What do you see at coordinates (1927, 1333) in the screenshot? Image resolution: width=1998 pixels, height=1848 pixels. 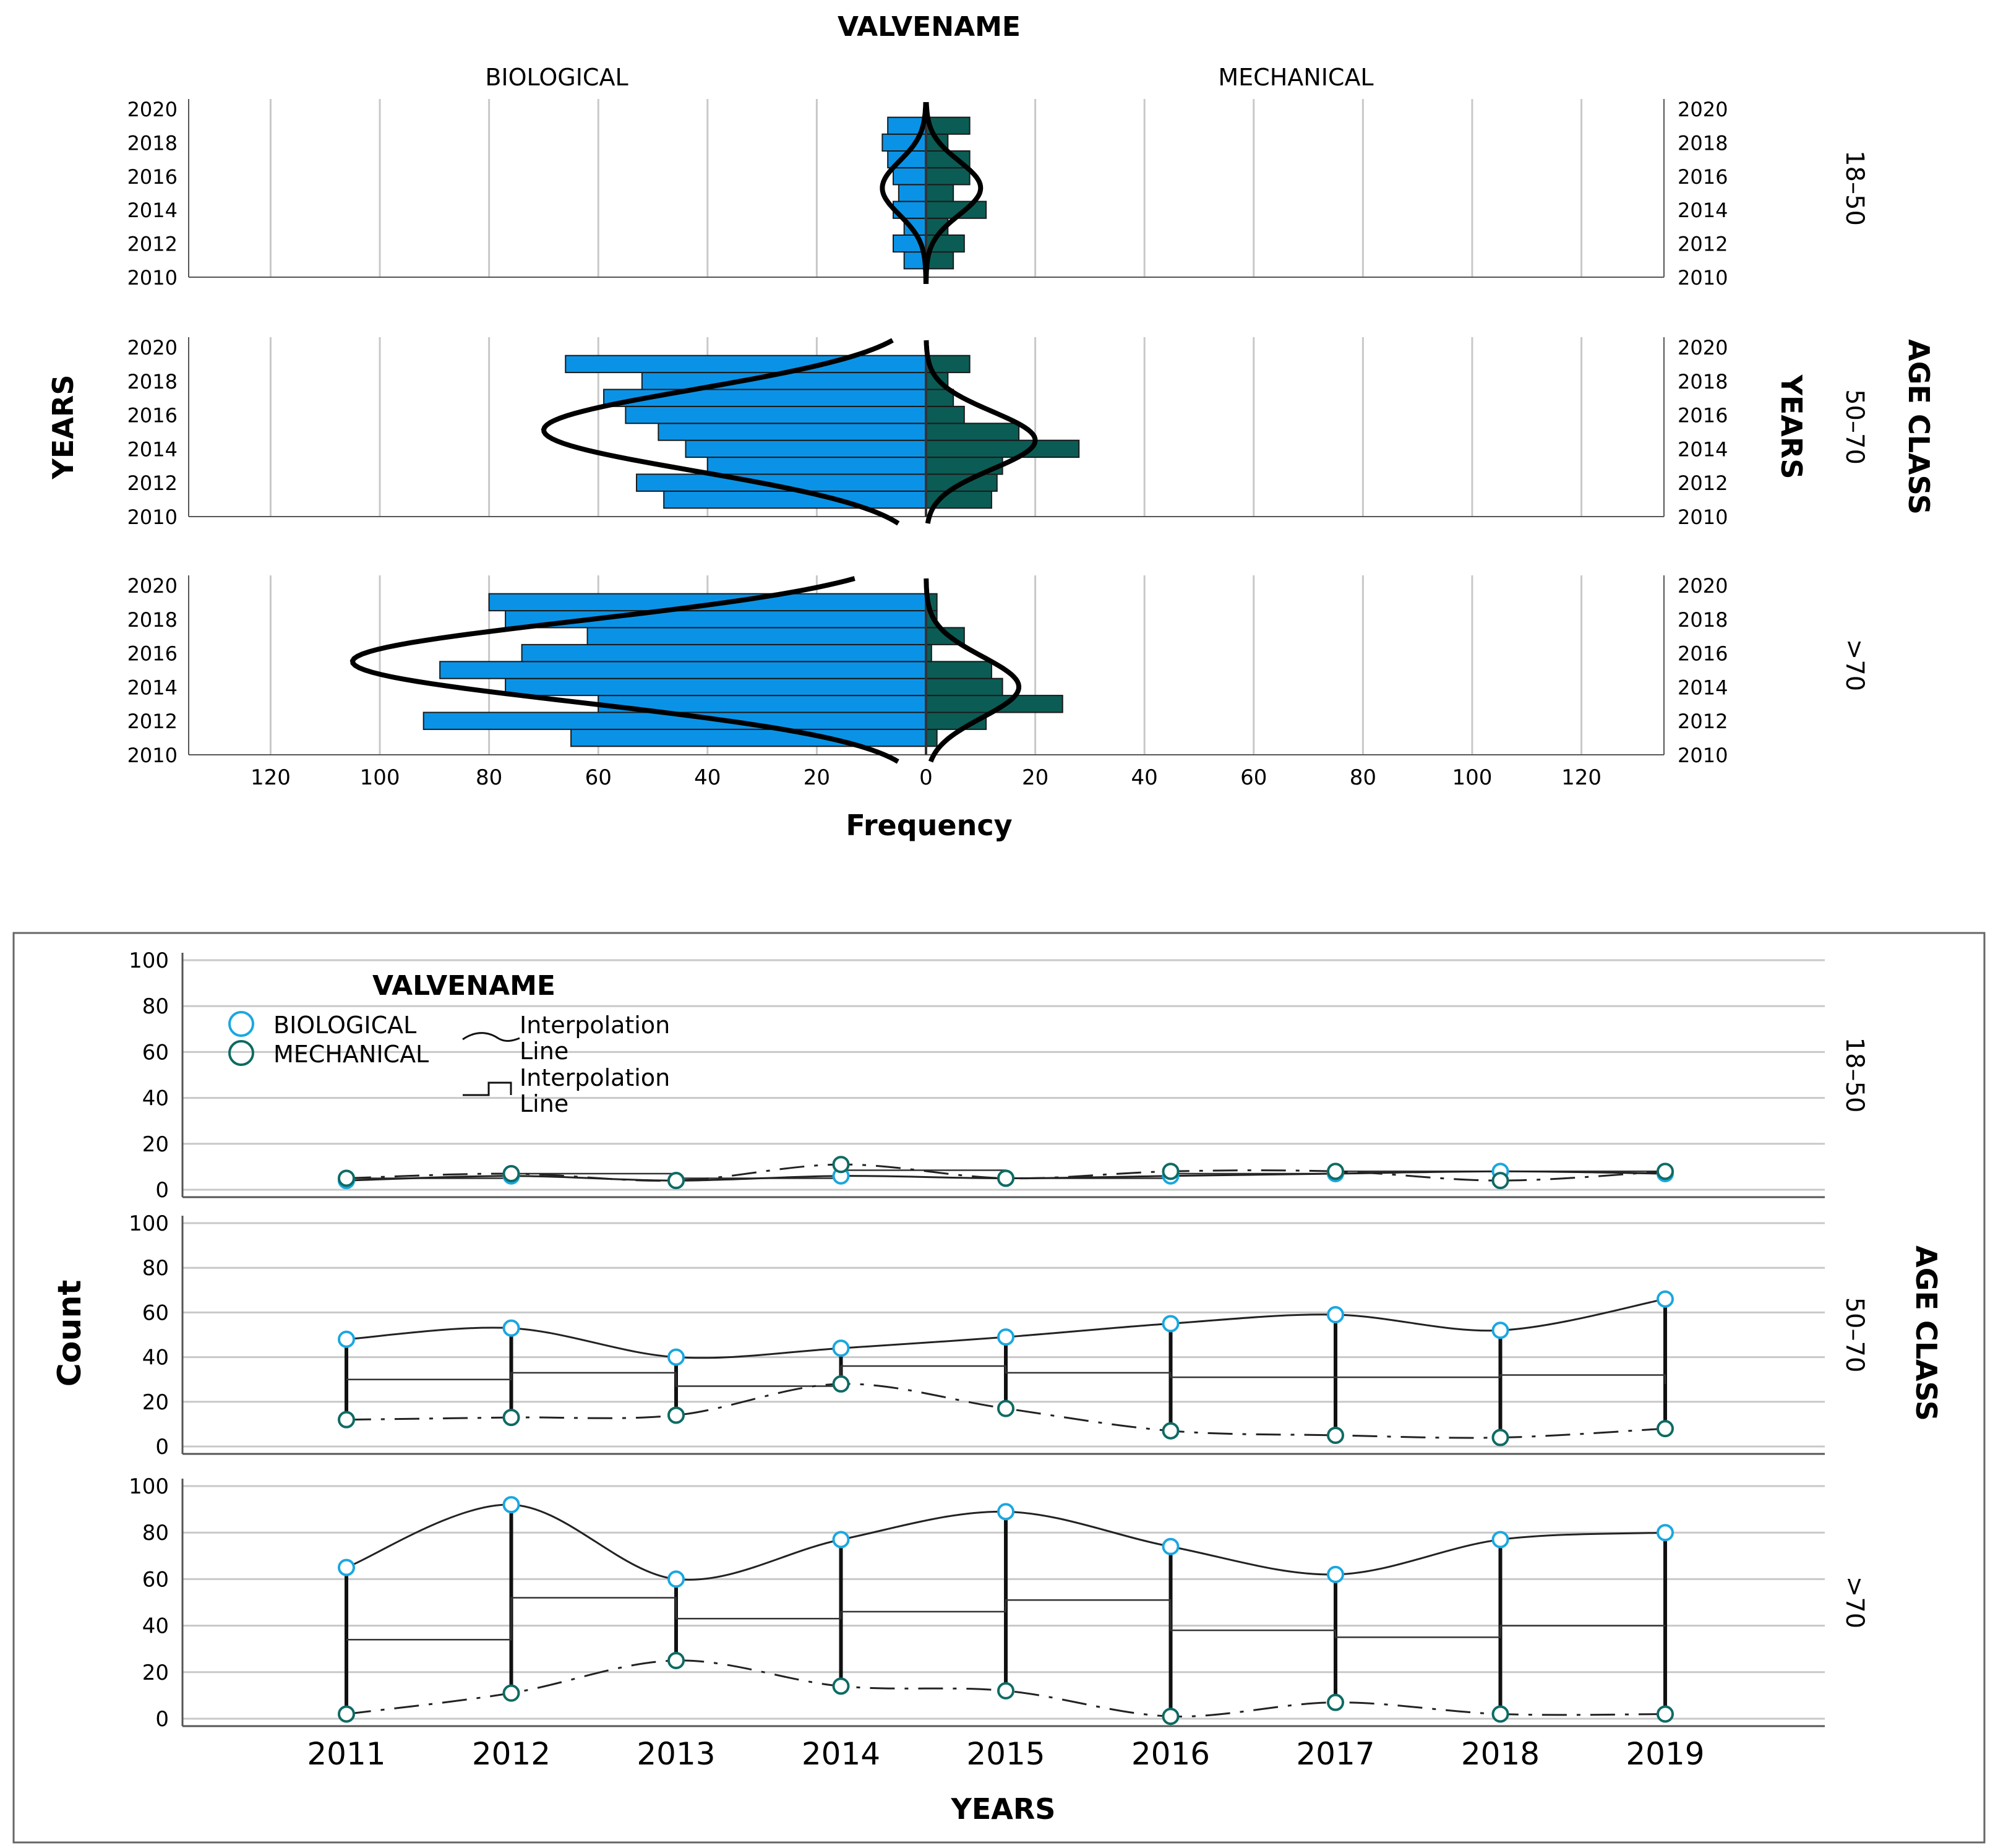 I see `line-row-title: AGE CLASS` at bounding box center [1927, 1333].